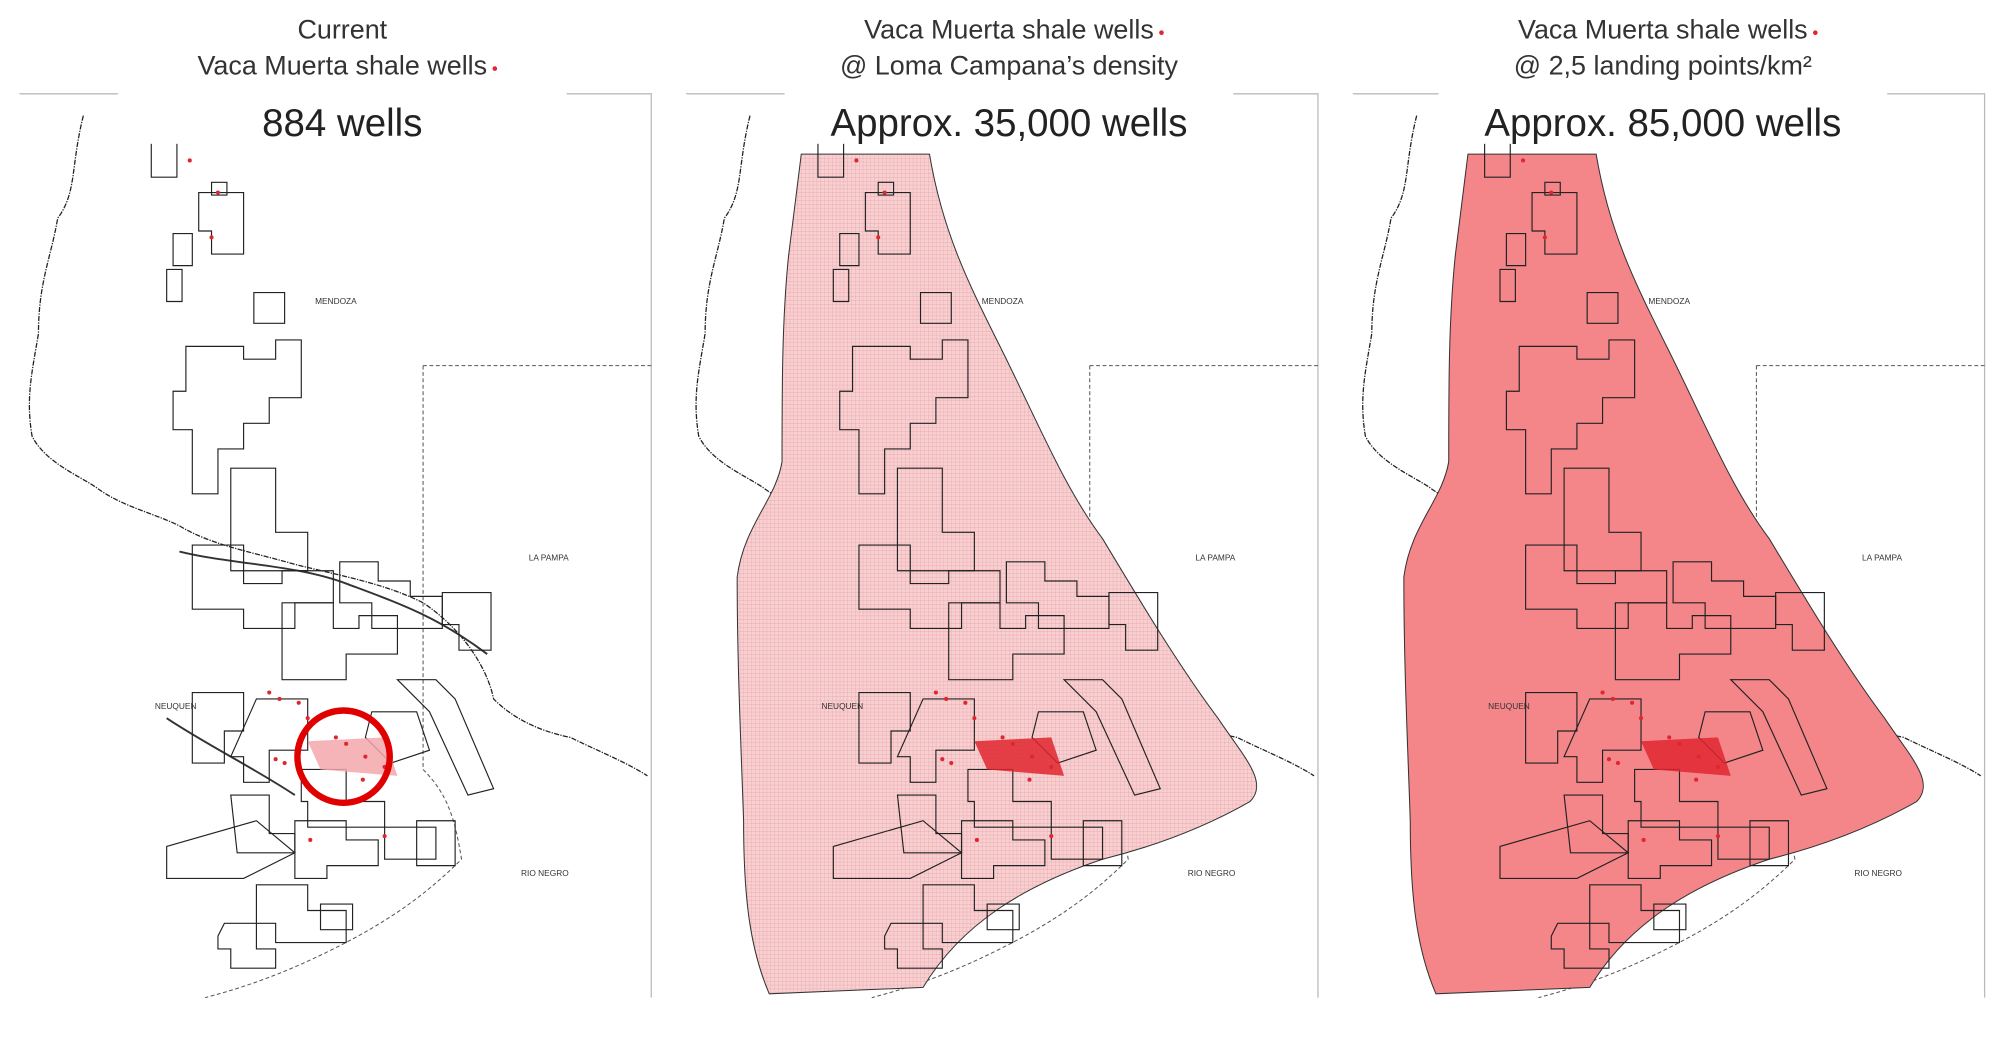 Image resolution: width=2000 pixels, height=1062 pixels. I want to click on panel-title-line: @ Loma Campana’s density, so click(1009, 66).